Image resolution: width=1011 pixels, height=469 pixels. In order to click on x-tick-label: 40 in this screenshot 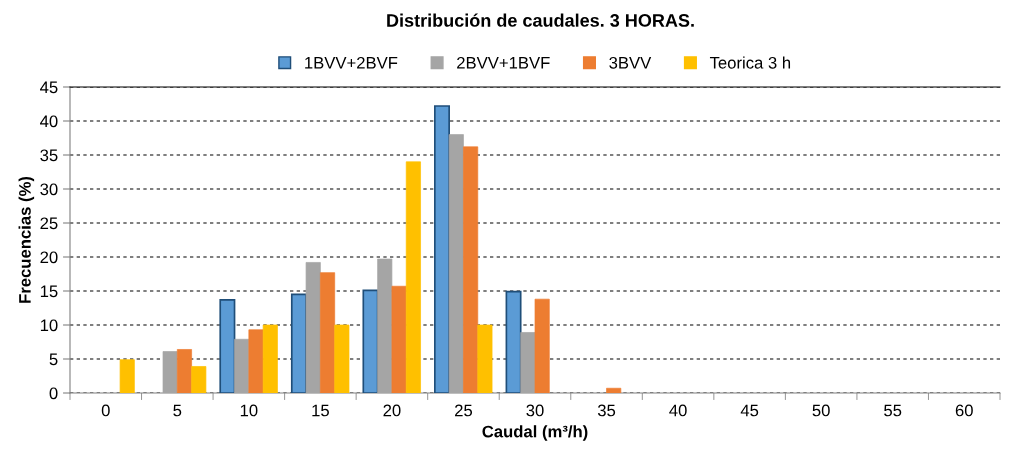, I will do `click(678, 410)`.